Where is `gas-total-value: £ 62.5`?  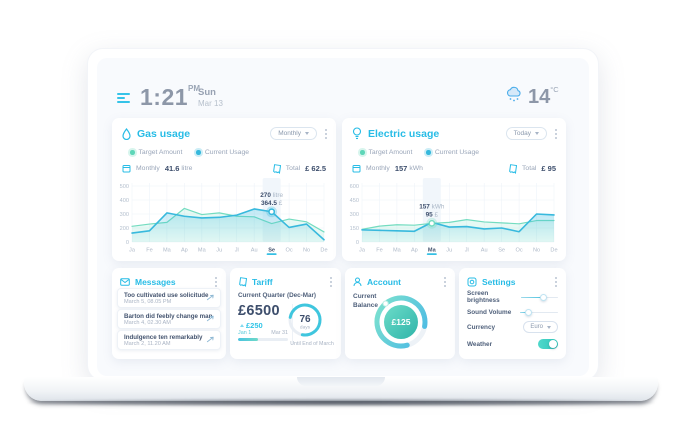
gas-total-value: £ 62.5 is located at coordinates (315, 168).